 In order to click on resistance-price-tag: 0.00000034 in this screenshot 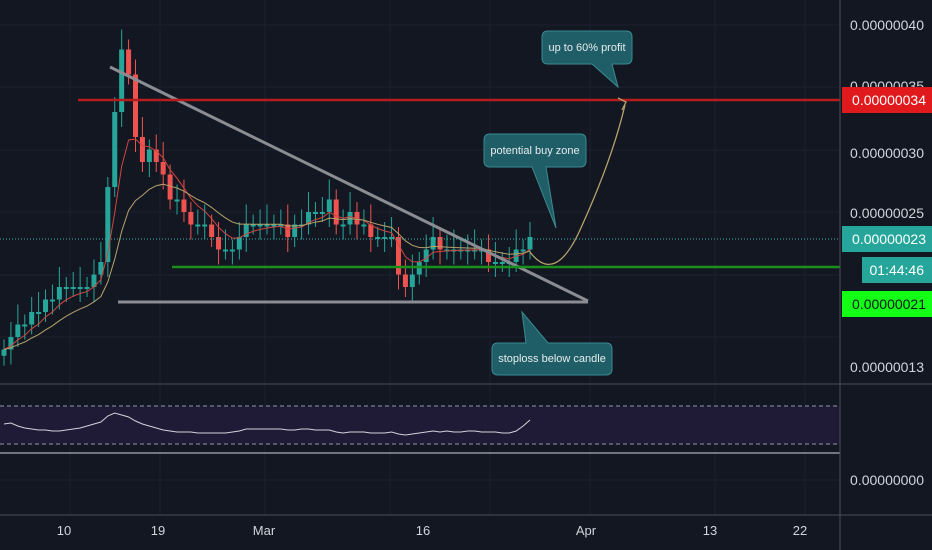, I will do `click(887, 100)`.